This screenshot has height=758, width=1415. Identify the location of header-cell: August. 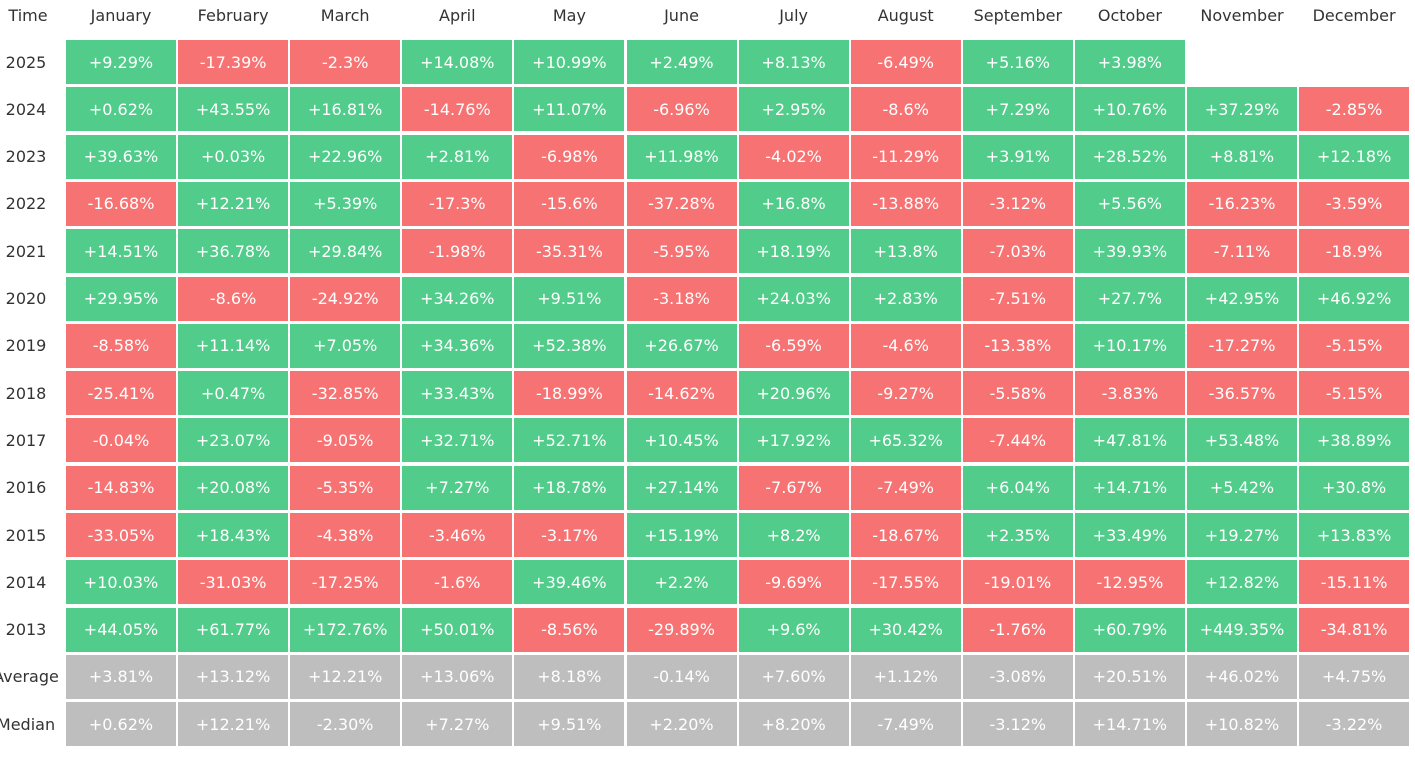
(905, 15).